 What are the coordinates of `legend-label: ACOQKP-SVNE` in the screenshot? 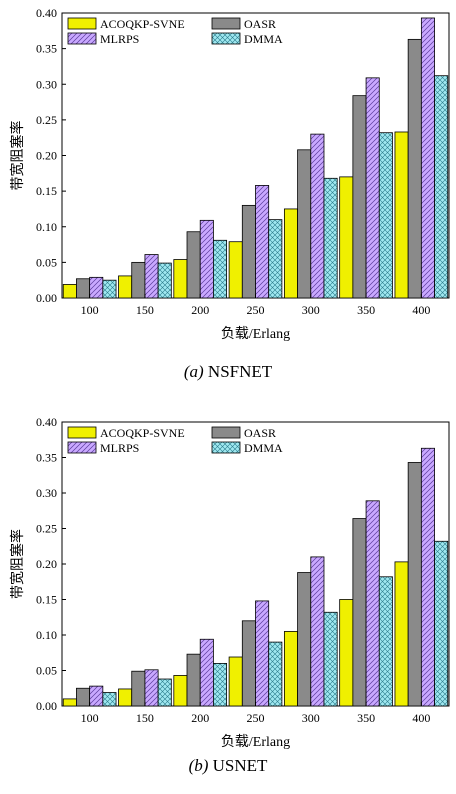 It's located at (142, 24).